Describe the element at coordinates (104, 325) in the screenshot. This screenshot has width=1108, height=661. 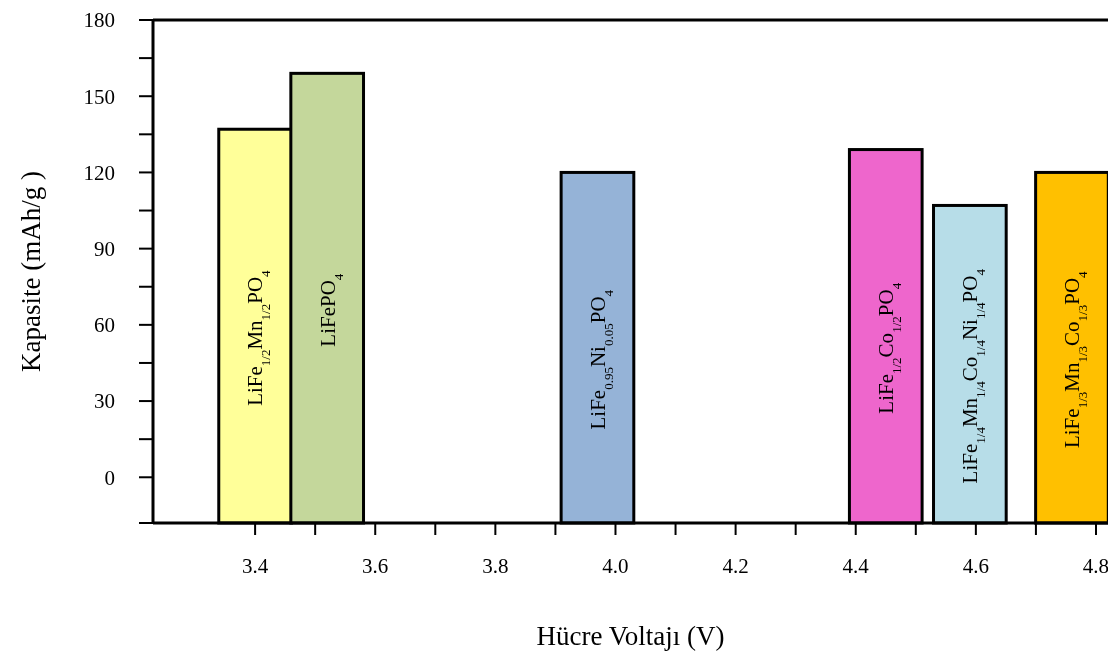
I see `y-tick-label: 60` at that location.